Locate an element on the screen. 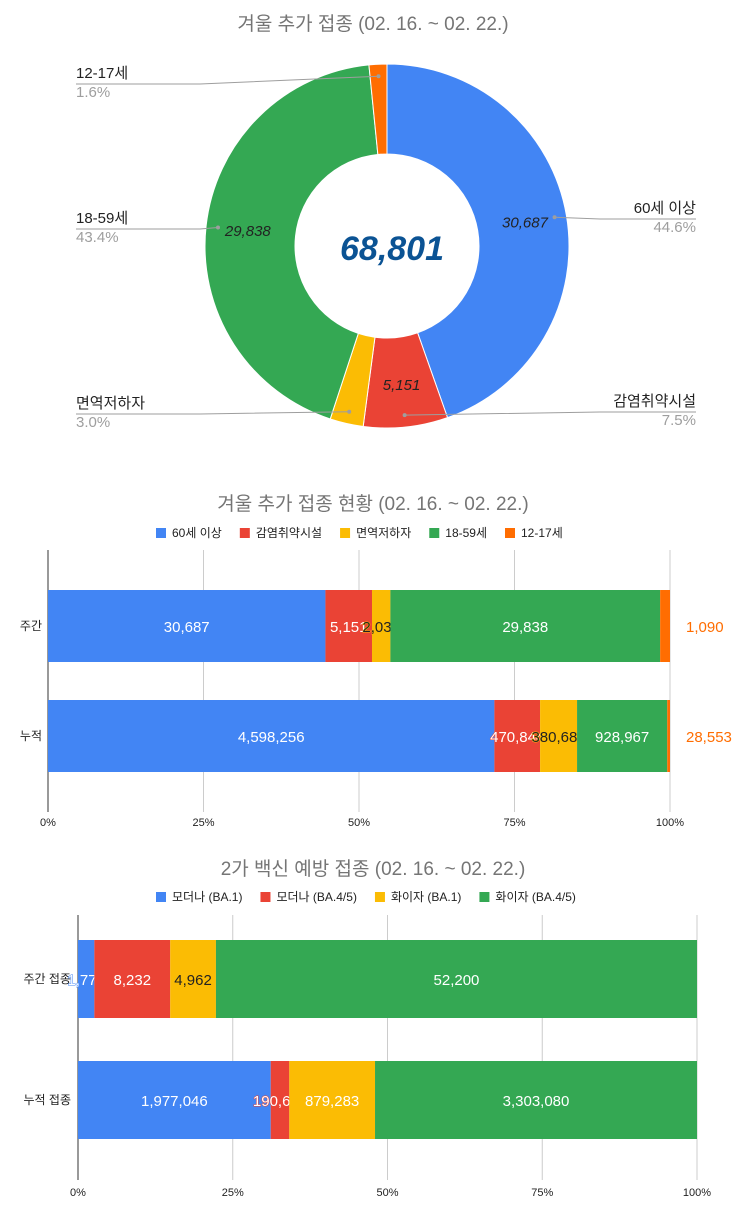 This screenshot has height=1218, width=747. bar-data-label: 928,967 is located at coordinates (622, 737).